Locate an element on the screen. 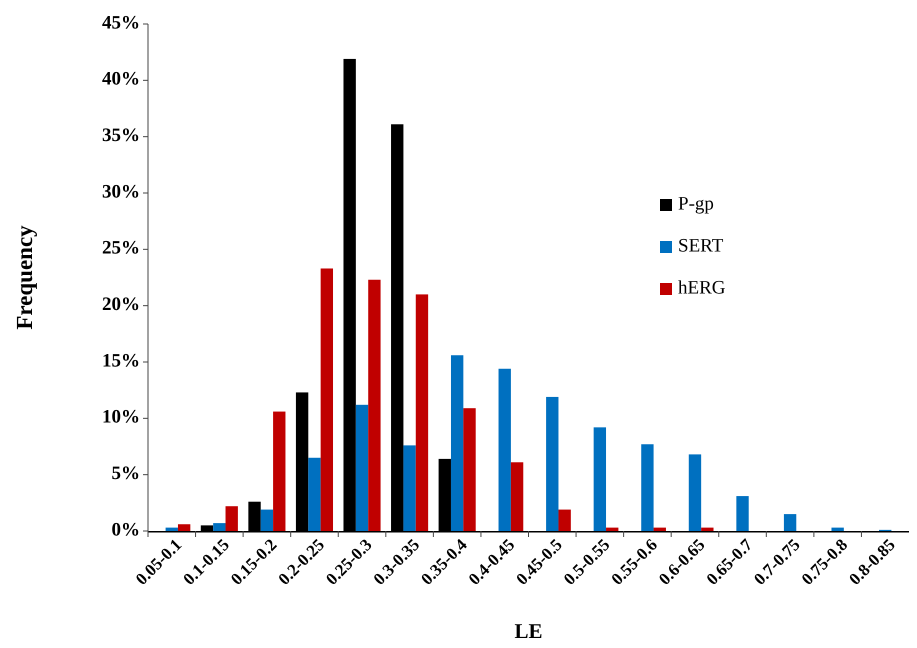  legend-label: SERT is located at coordinates (701, 245).